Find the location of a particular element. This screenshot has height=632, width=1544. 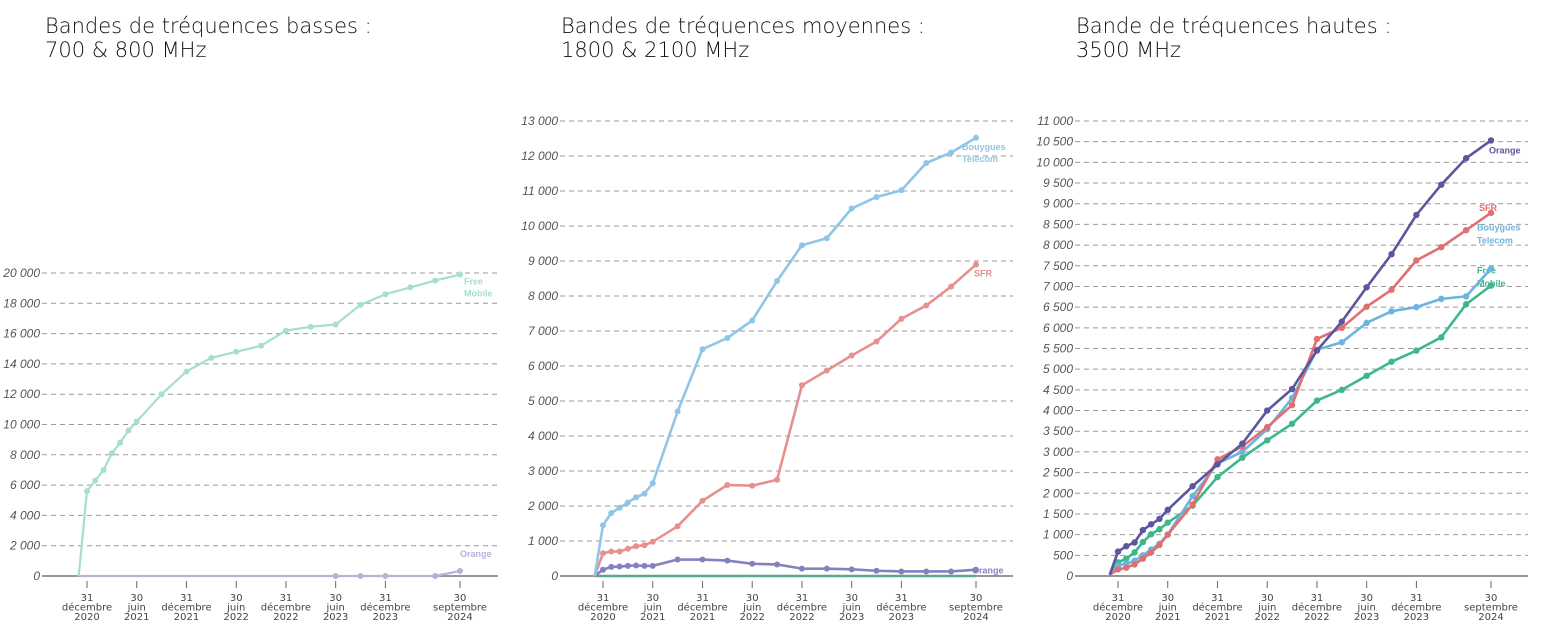

y-tick-label: 10 500 is located at coordinates (1054, 142).